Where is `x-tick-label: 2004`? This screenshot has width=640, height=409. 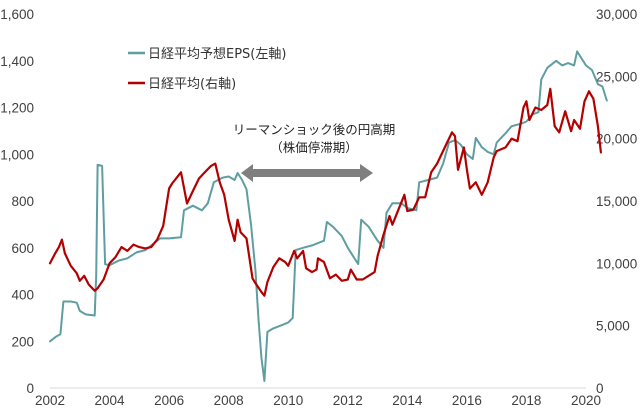 x-tick-label: 2004 is located at coordinates (110, 400).